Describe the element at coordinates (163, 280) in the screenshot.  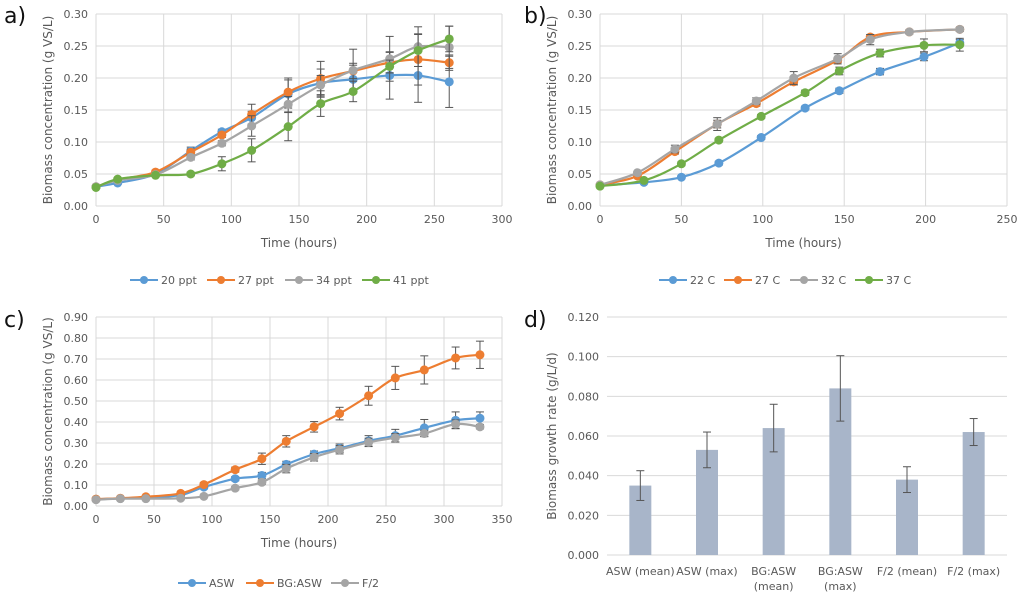
I see `legend-item: 20 ppt` at that location.